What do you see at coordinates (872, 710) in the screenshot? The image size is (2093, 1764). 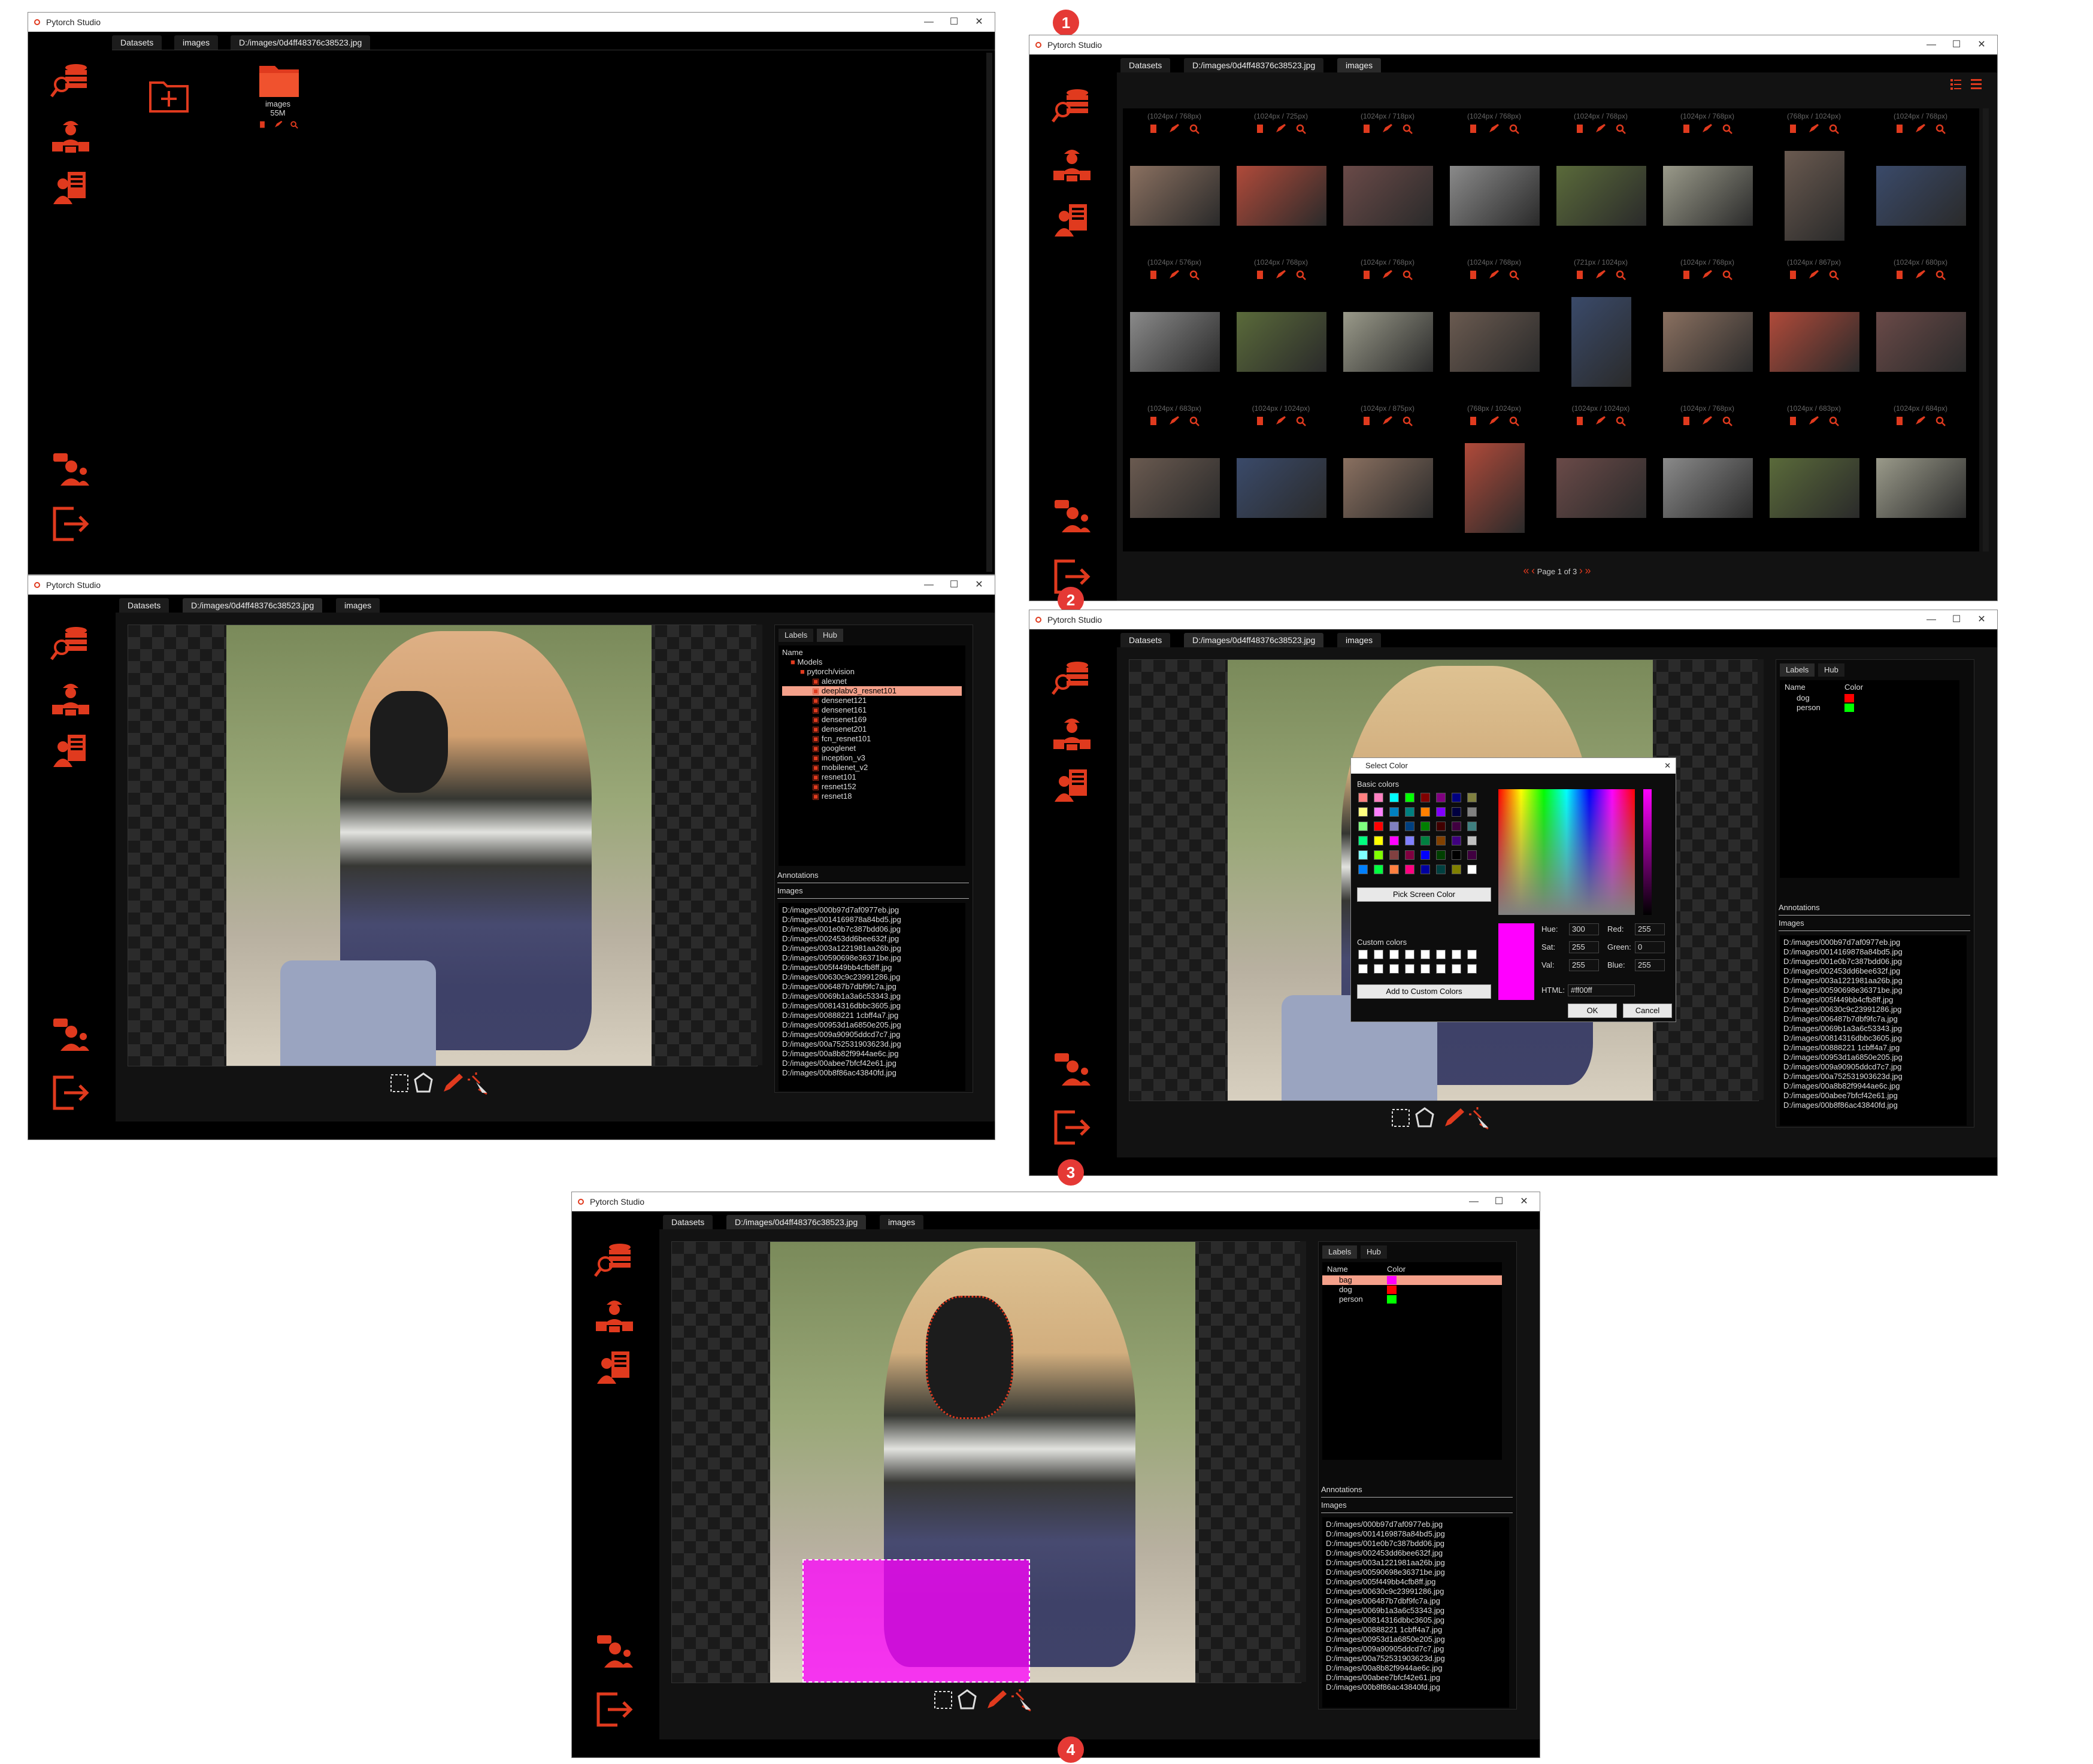 I see `model-item: ▣ densenet161` at bounding box center [872, 710].